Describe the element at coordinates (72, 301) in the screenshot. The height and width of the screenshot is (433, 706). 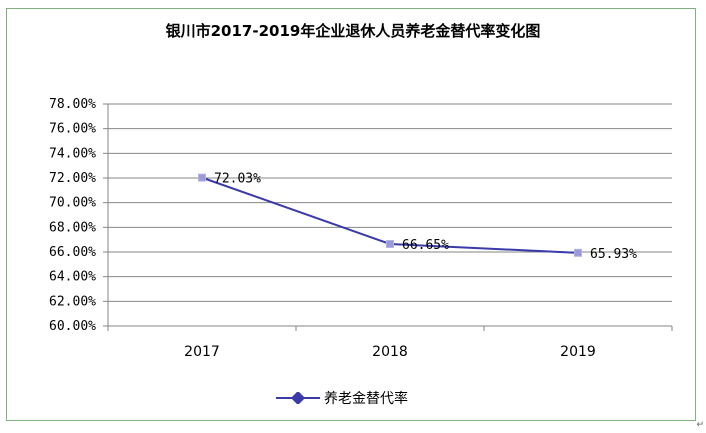
I see `y-tick-label: 62.00%` at that location.